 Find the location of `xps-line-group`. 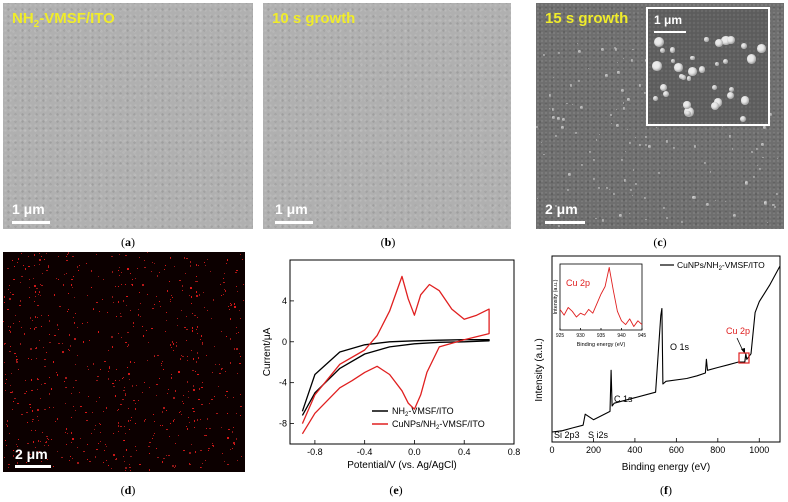

xps-line-group is located at coordinates (666, 349).